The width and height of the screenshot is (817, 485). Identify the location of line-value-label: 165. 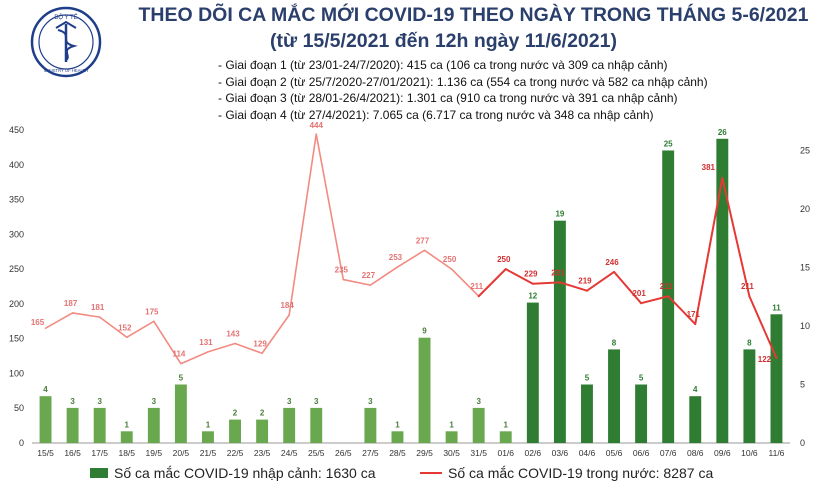
(38, 322).